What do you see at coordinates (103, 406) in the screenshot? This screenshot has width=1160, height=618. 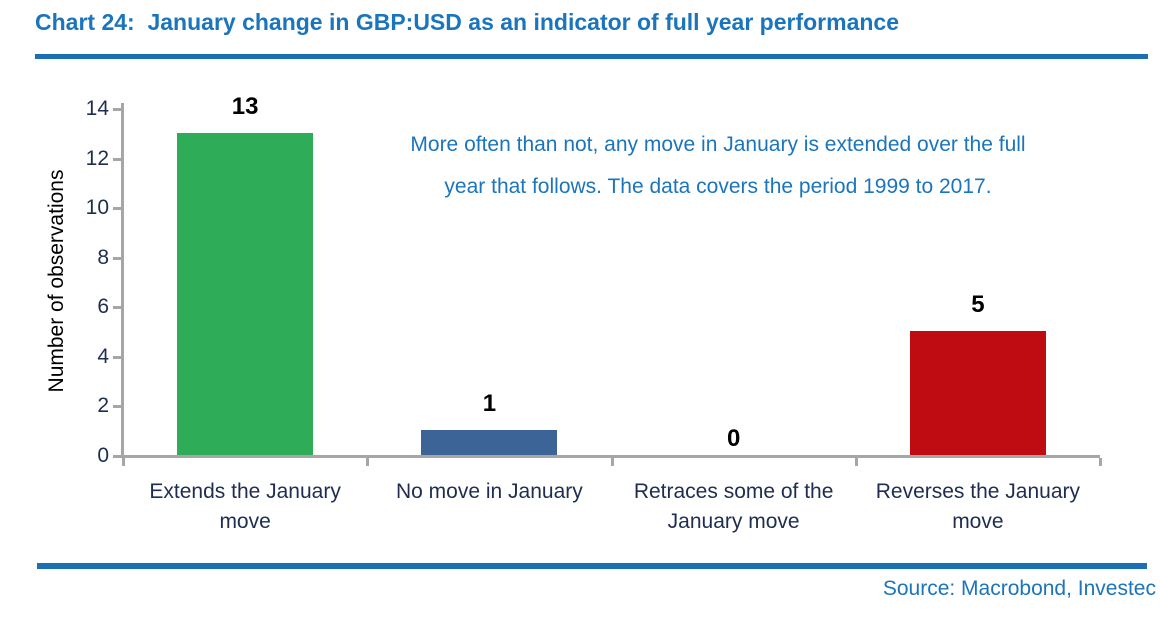 I see `y-tick-label-2: 2` at bounding box center [103, 406].